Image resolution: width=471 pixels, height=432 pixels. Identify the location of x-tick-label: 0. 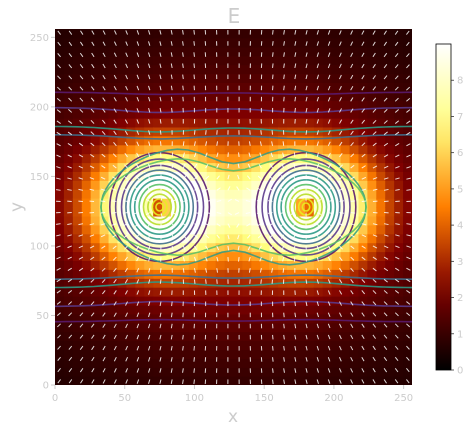
(55, 398).